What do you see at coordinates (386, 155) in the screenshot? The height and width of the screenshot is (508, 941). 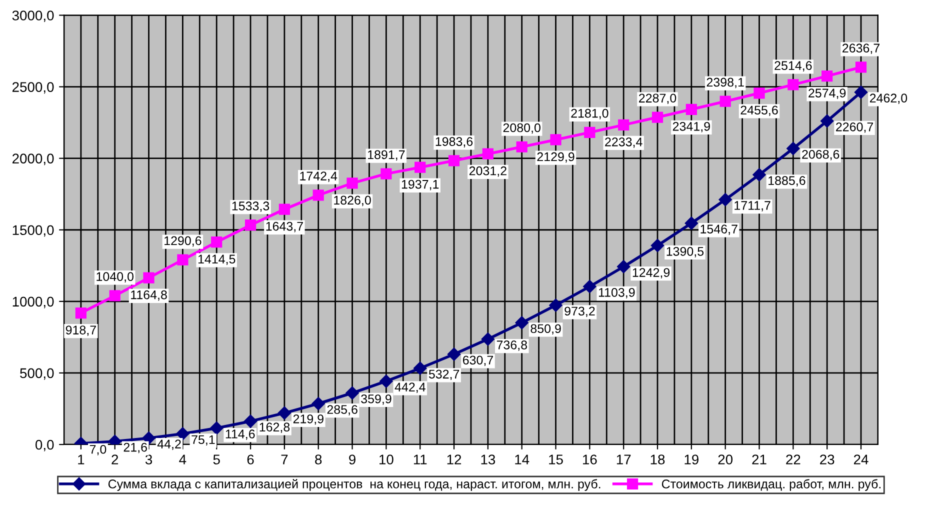 I see `data-label: 1891,7` at bounding box center [386, 155].